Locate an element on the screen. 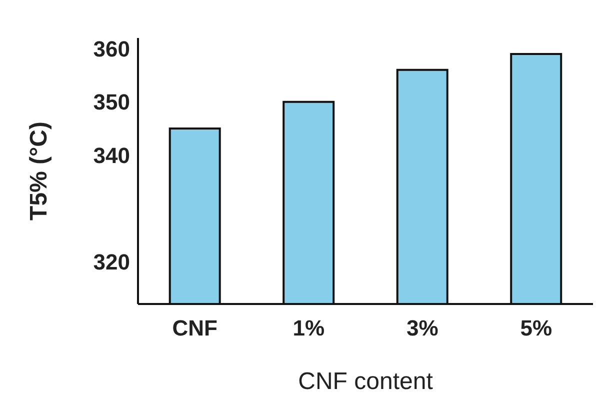 The height and width of the screenshot is (412, 611). y-tick-label: 340 is located at coordinates (111, 155).